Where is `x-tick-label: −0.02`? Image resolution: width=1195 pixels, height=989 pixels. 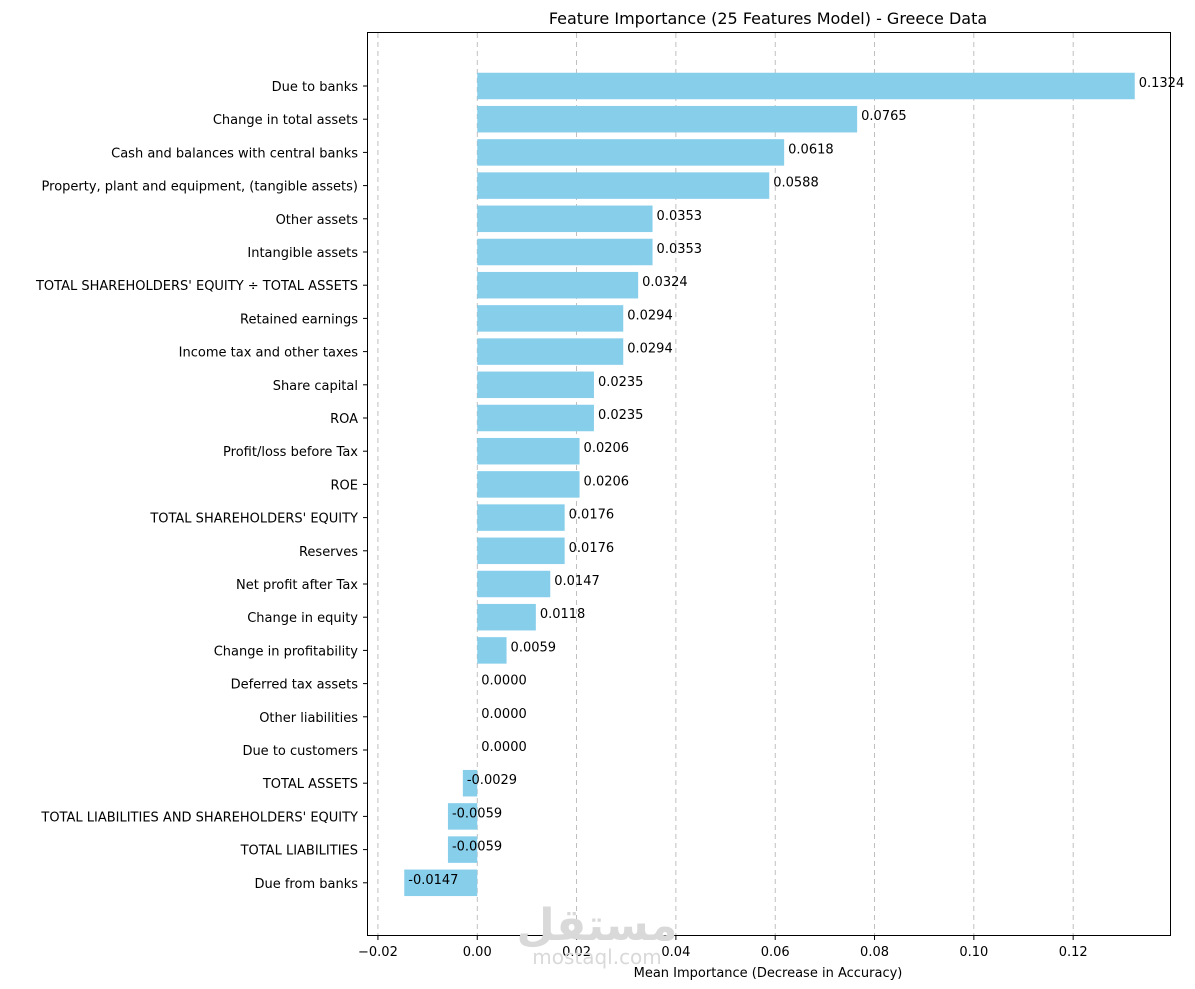
x-tick-label: −0.02 is located at coordinates (378, 952).